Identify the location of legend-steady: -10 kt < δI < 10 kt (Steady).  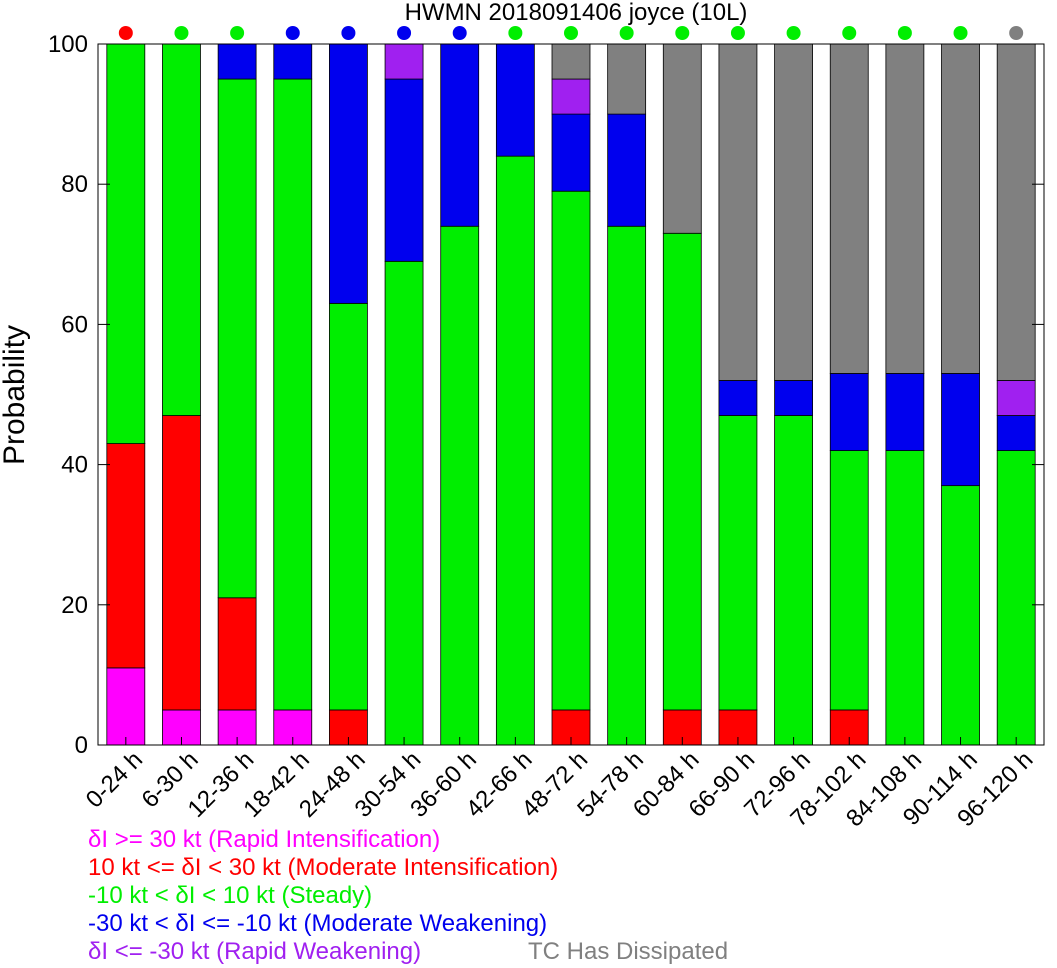
(230, 895).